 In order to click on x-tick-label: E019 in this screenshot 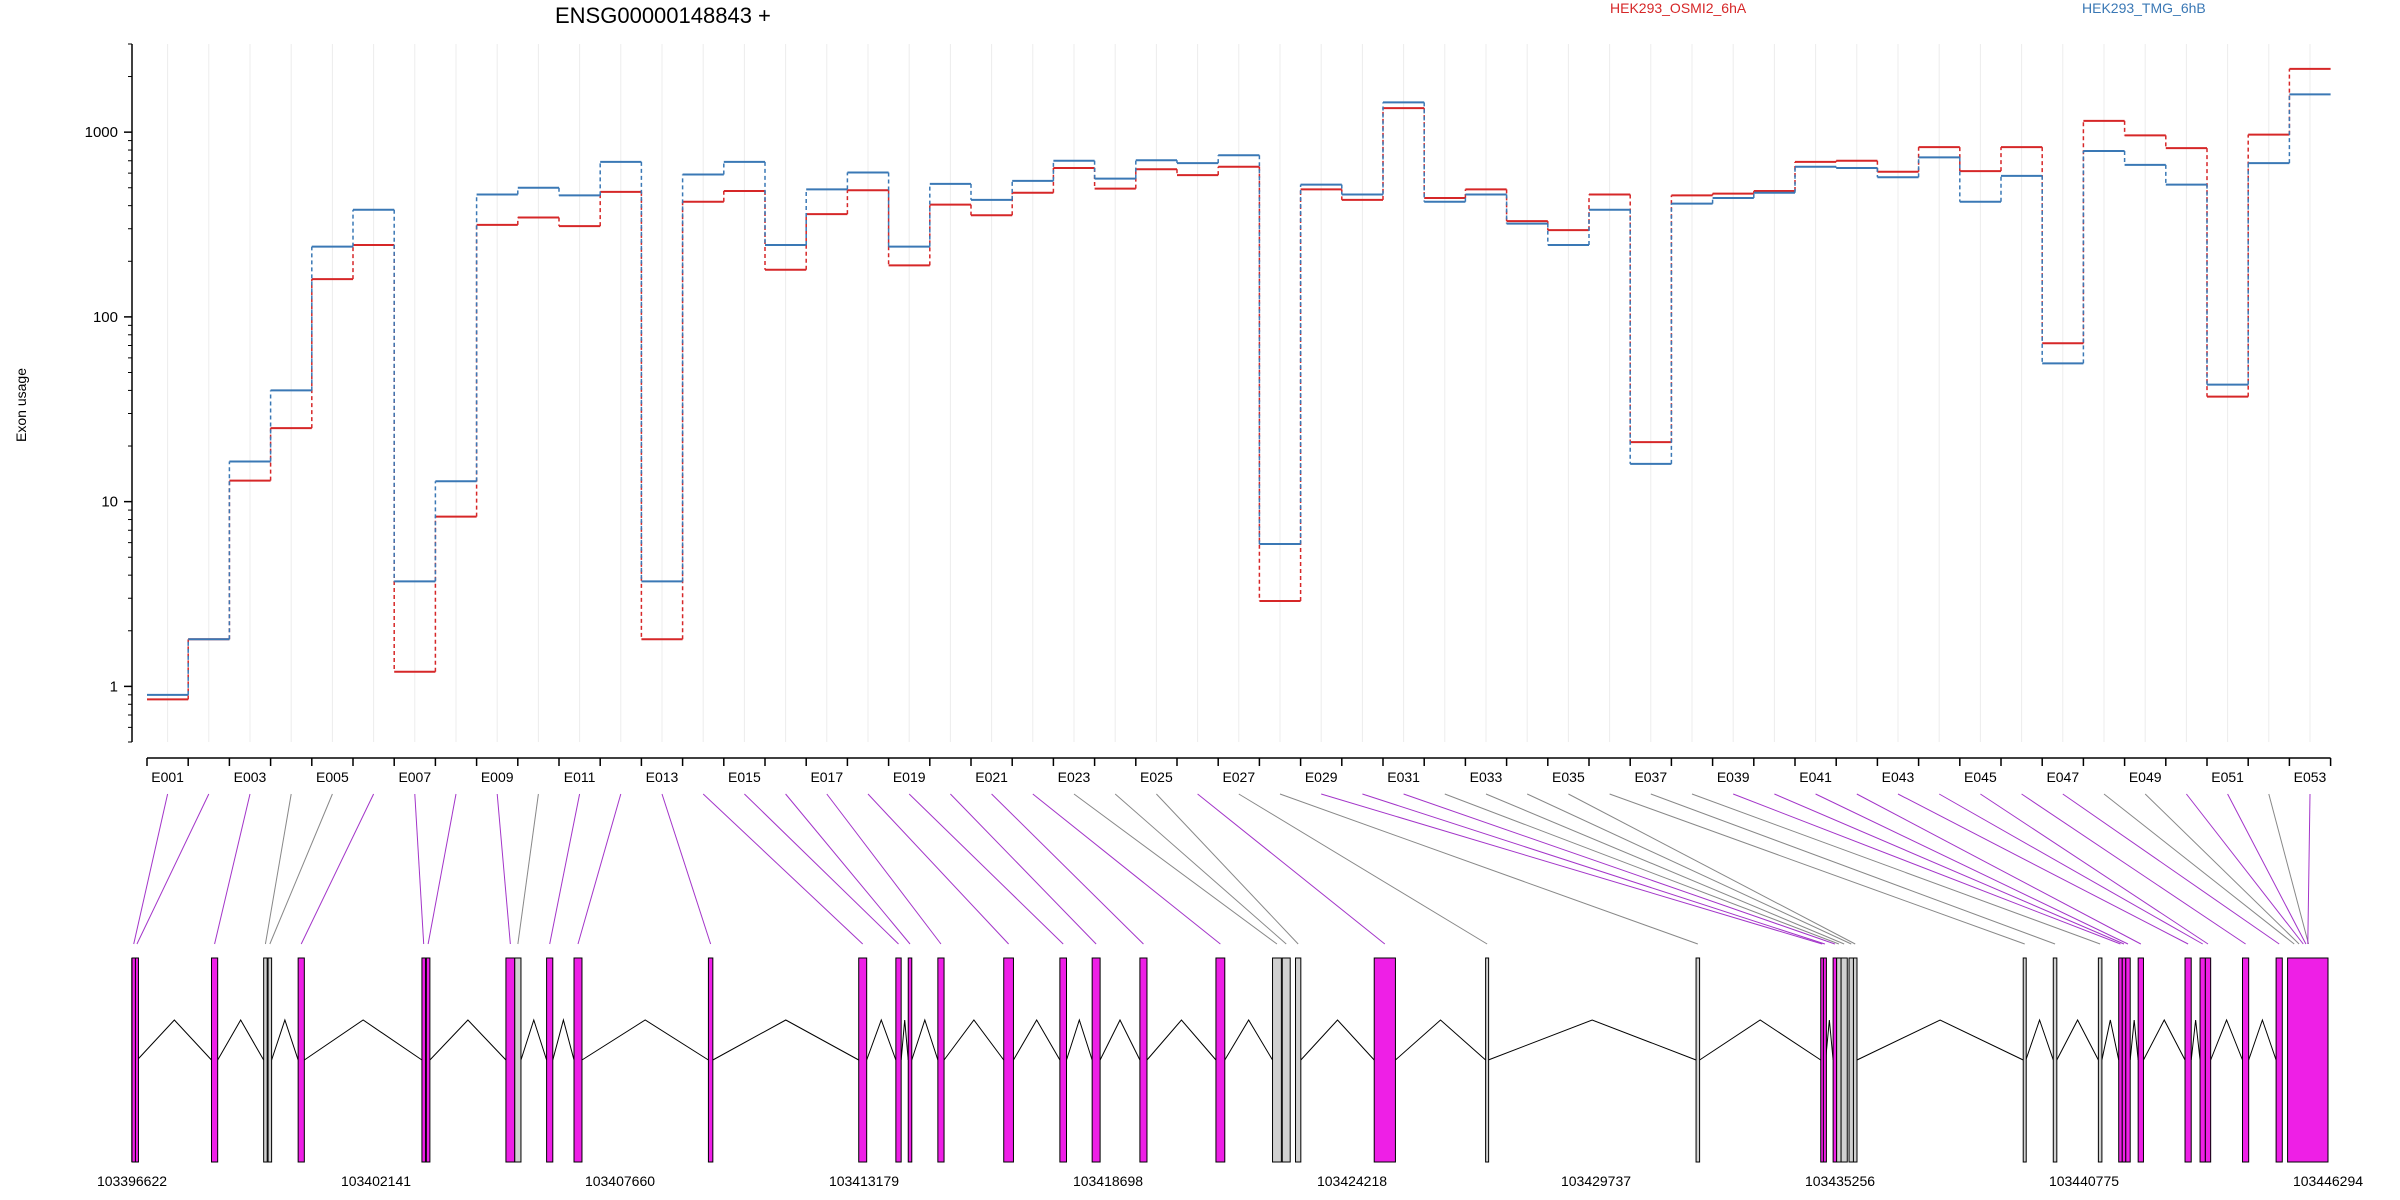, I will do `click(909, 777)`.